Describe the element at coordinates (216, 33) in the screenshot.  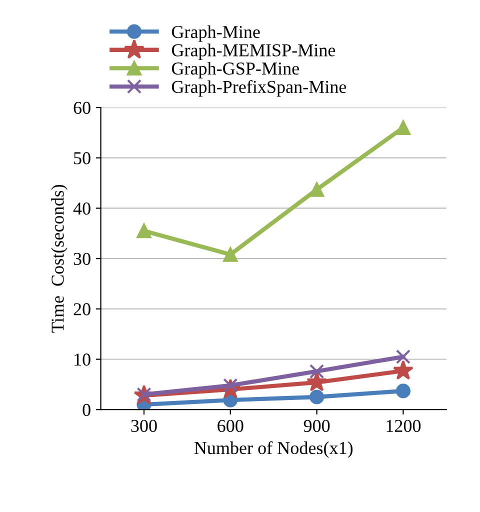
I see `legend-label: Graph-Mine` at that location.